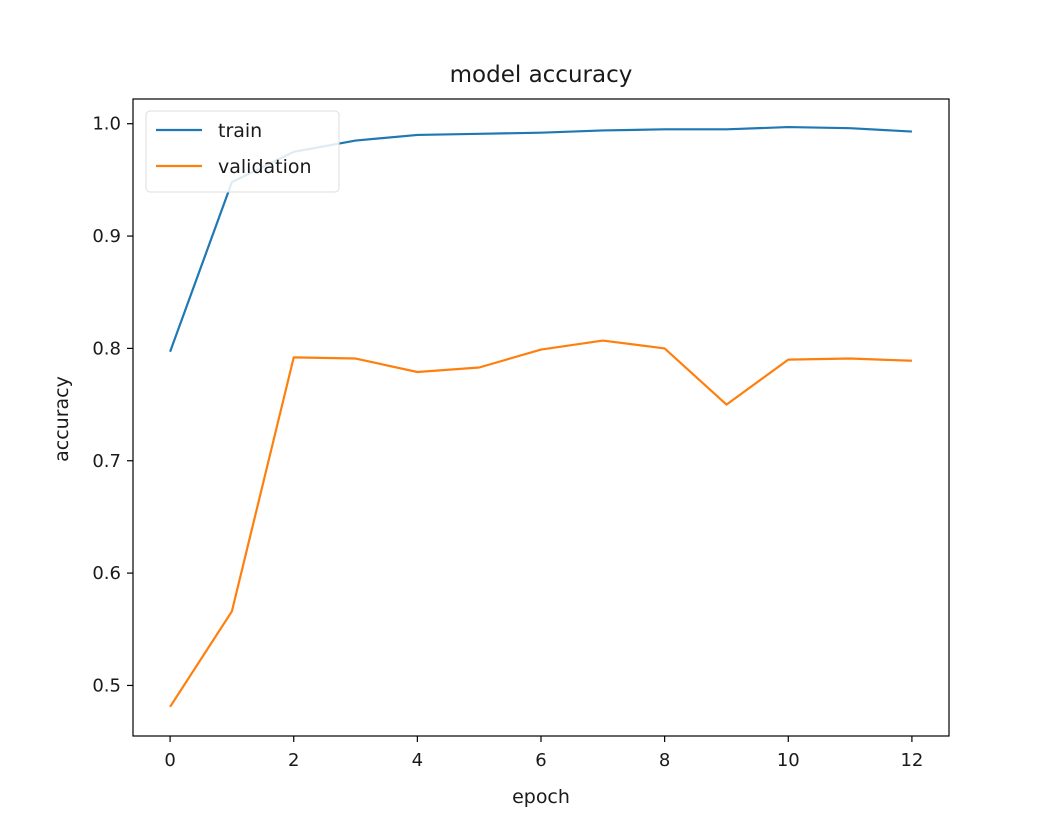 The image size is (1054, 827). Describe the element at coordinates (106, 348) in the screenshot. I see `y-tick-label: 0.8` at that location.